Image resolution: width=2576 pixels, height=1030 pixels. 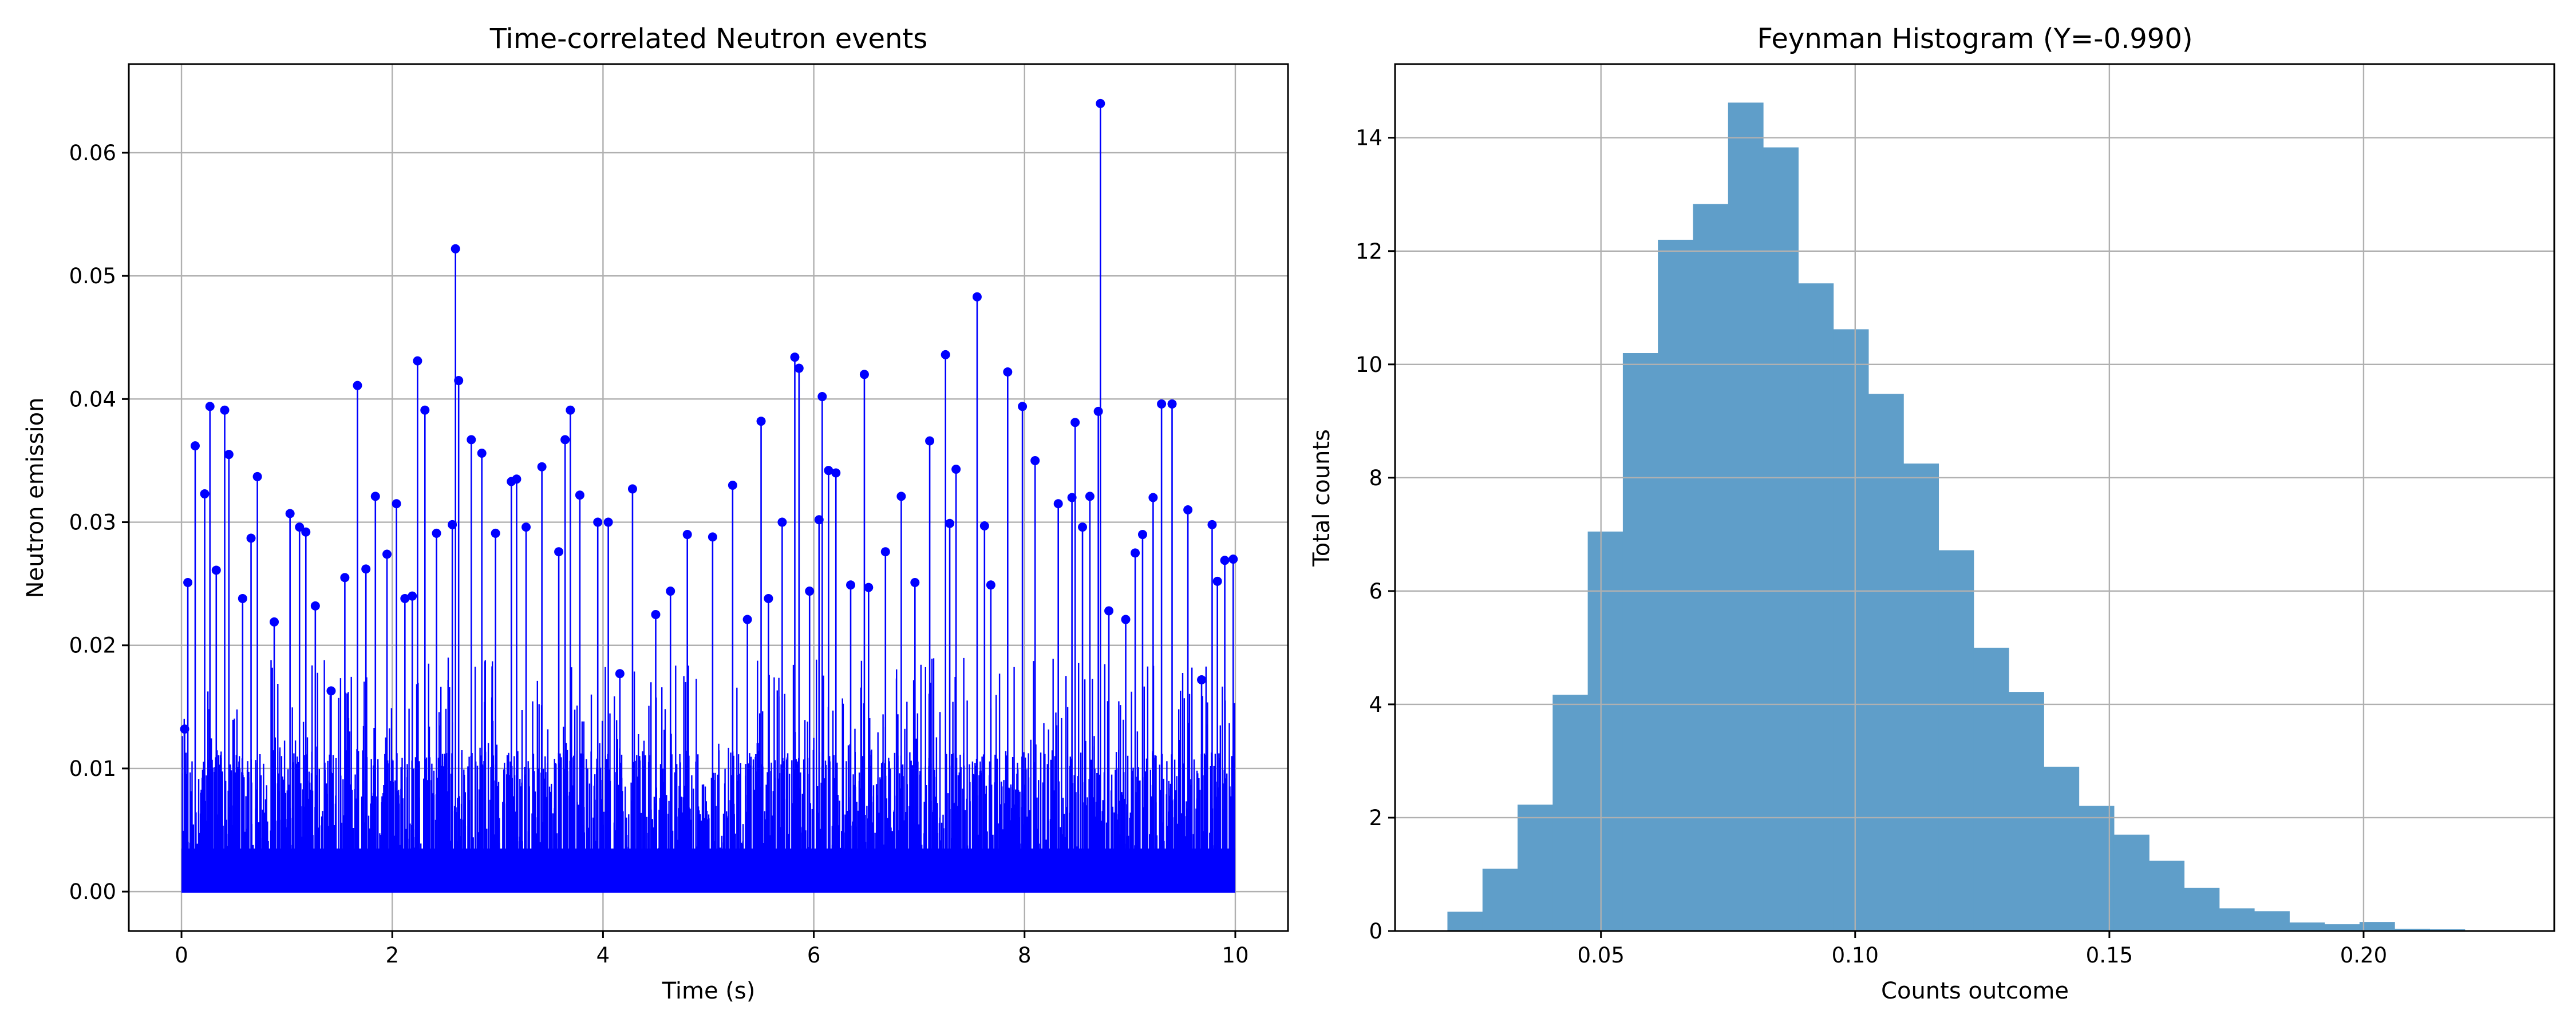 I want to click on neutron-events-x-tick-label: 2, so click(x=392, y=955).